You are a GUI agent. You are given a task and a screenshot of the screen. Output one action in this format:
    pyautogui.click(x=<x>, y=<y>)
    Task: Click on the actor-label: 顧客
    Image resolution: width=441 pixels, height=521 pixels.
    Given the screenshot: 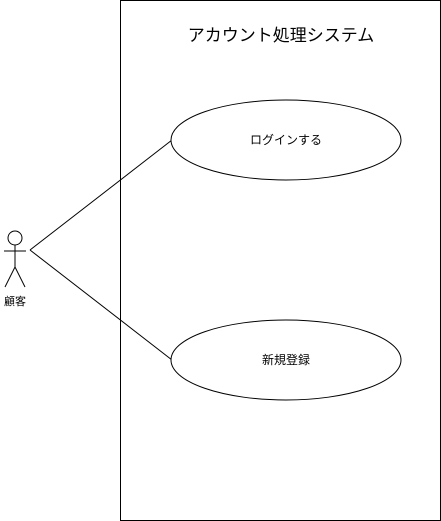 What is the action you would take?
    pyautogui.click(x=15, y=301)
    